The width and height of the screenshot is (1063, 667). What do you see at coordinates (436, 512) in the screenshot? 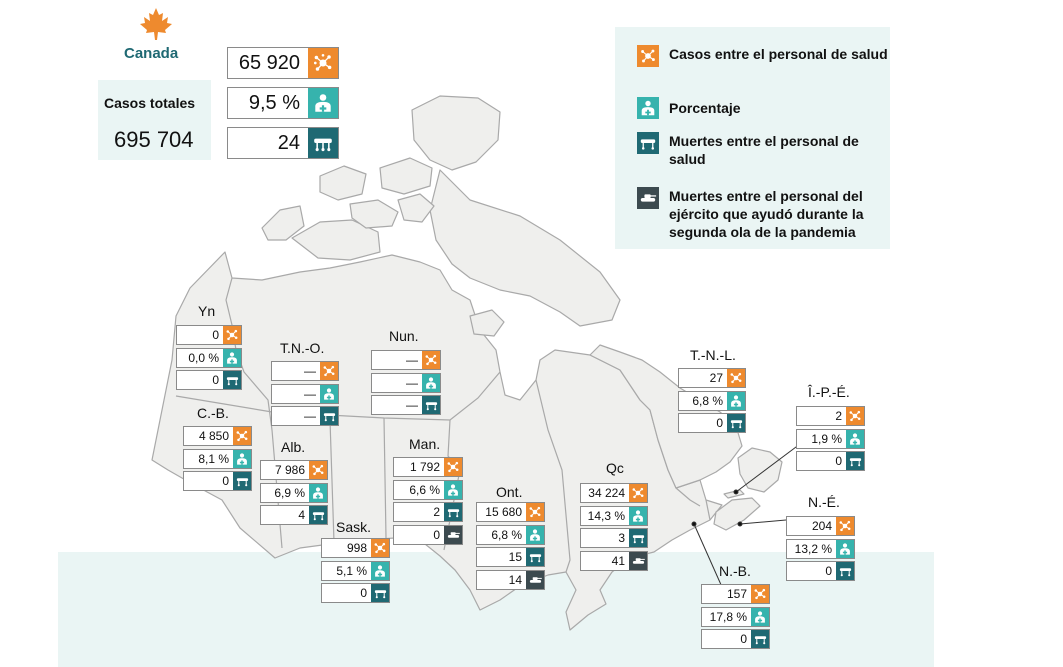
I see `region-man-deaths-value: 2` at bounding box center [436, 512].